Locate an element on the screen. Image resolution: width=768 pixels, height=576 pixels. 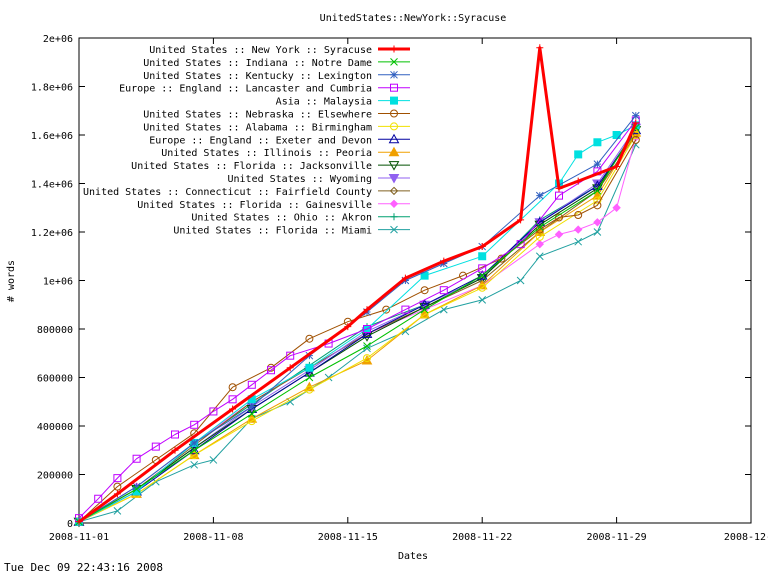
legend-label: United States :: Ohio :: Akron is located at coordinates (281, 218).